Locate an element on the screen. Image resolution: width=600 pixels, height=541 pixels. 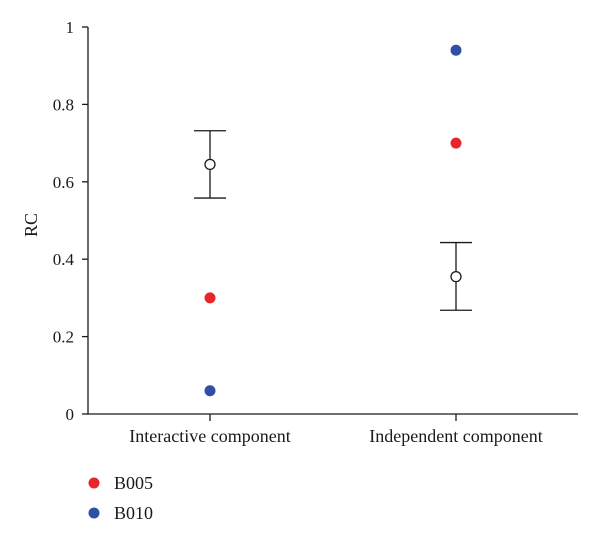
y-tick-label: 0.4 is located at coordinates (64, 259).